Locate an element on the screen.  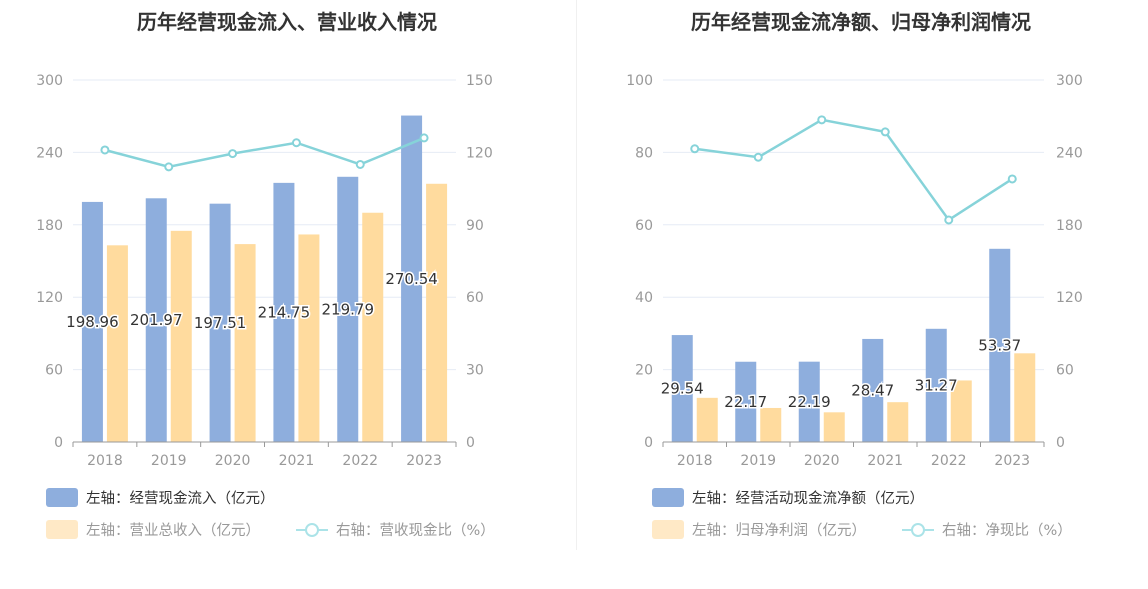
bar-data-label: 201.97 is located at coordinates (156, 320).